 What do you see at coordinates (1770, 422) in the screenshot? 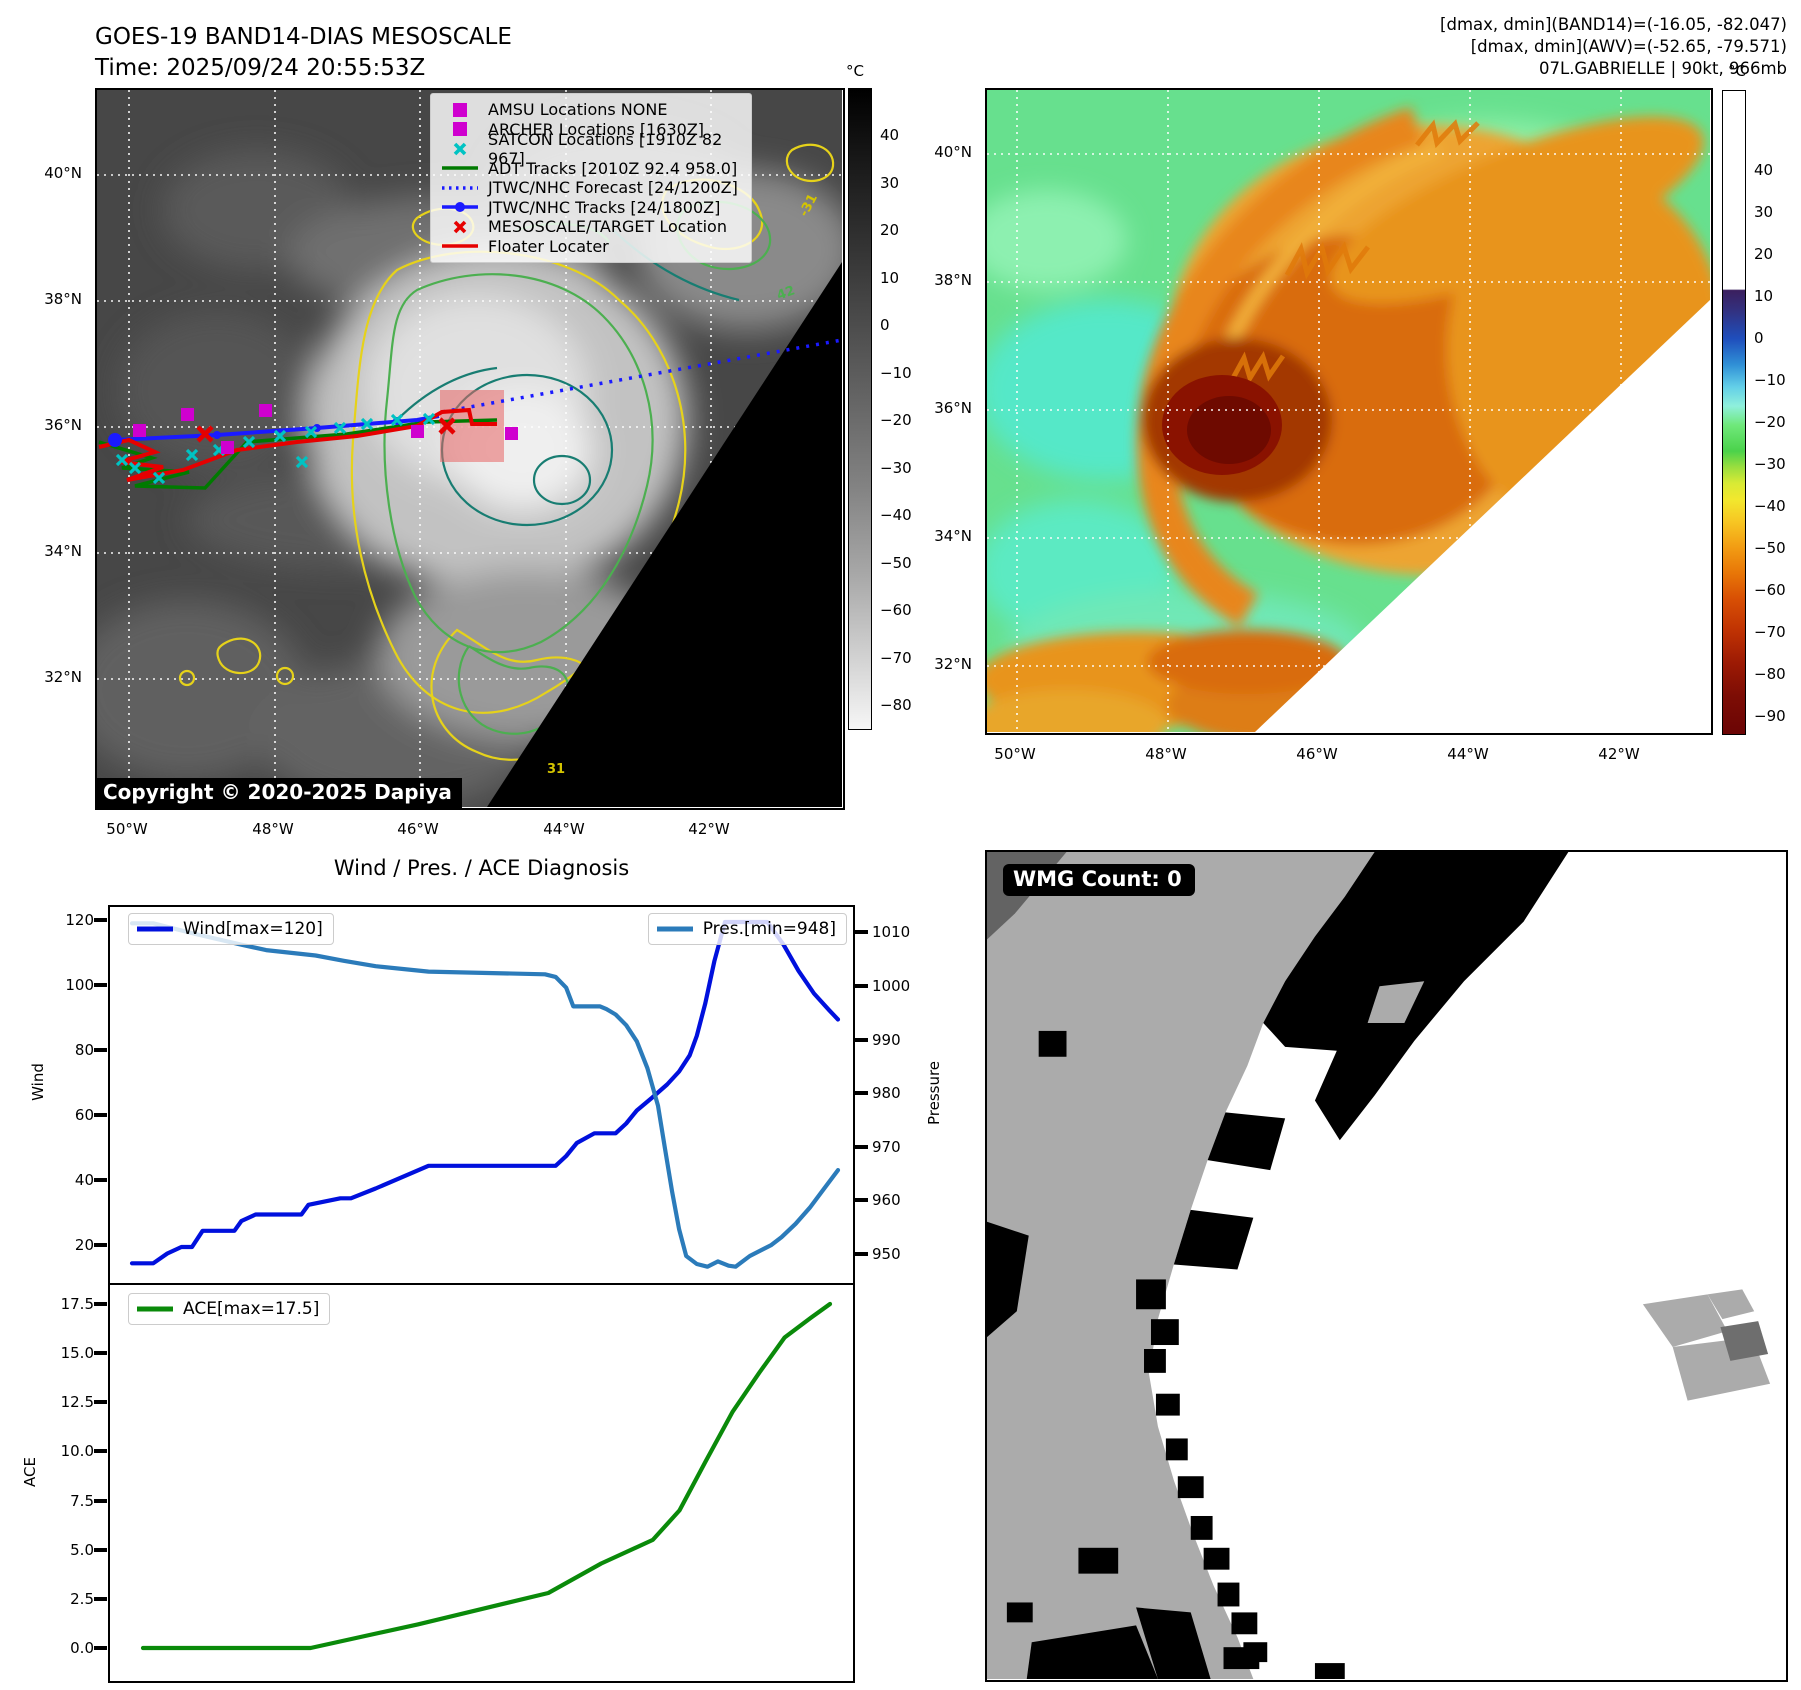
I see `tick-label: −20` at bounding box center [1770, 422].